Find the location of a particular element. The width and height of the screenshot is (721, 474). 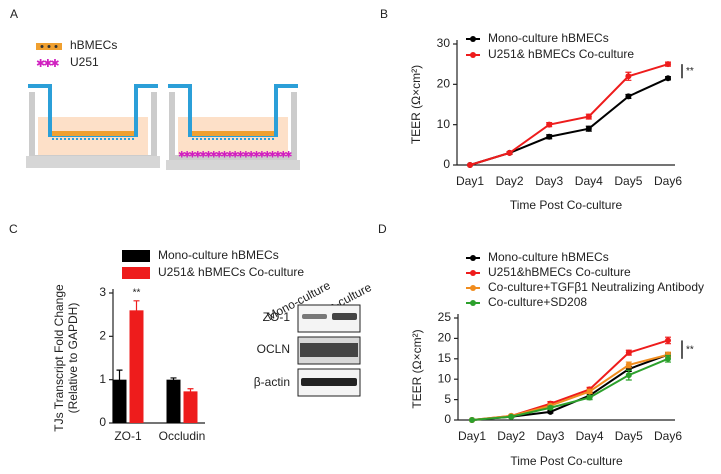

y-tick-label: 2 is located at coordinates (102, 336).